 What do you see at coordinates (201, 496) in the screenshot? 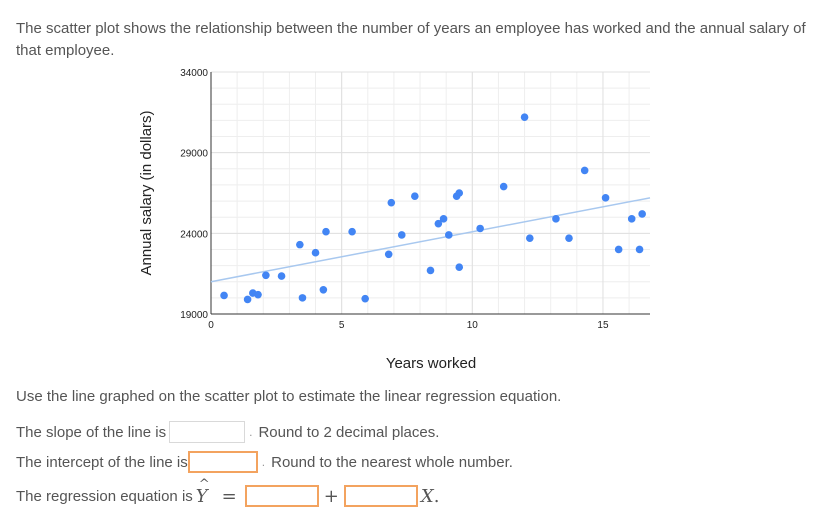
I see `y-symbol: Y` at bounding box center [201, 496].